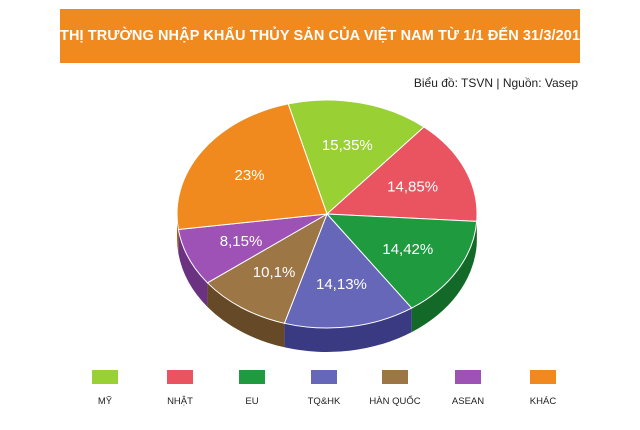 This screenshot has width=640, height=430. Describe the element at coordinates (250, 175) in the screenshot. I see `pie-label-khac: 23%` at that location.